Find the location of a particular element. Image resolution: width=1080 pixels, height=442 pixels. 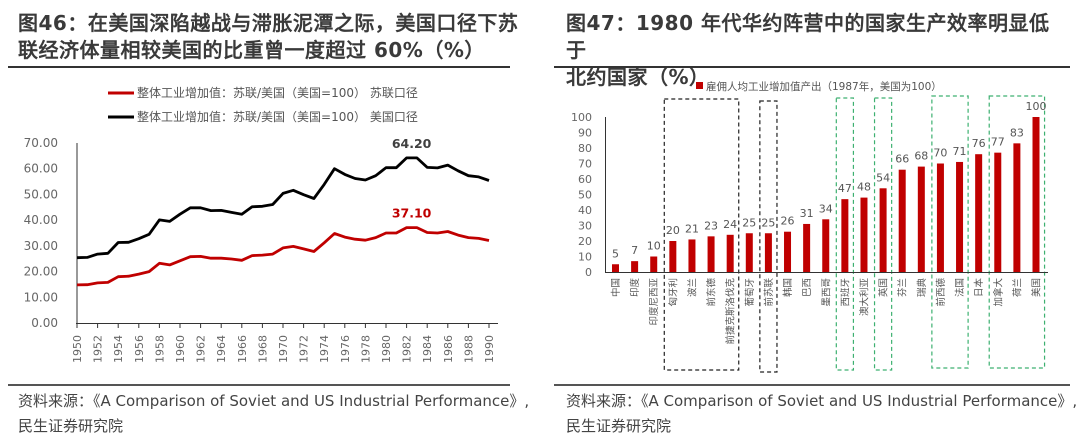

y-tick-label: 0.00 is located at coordinates (44, 323).